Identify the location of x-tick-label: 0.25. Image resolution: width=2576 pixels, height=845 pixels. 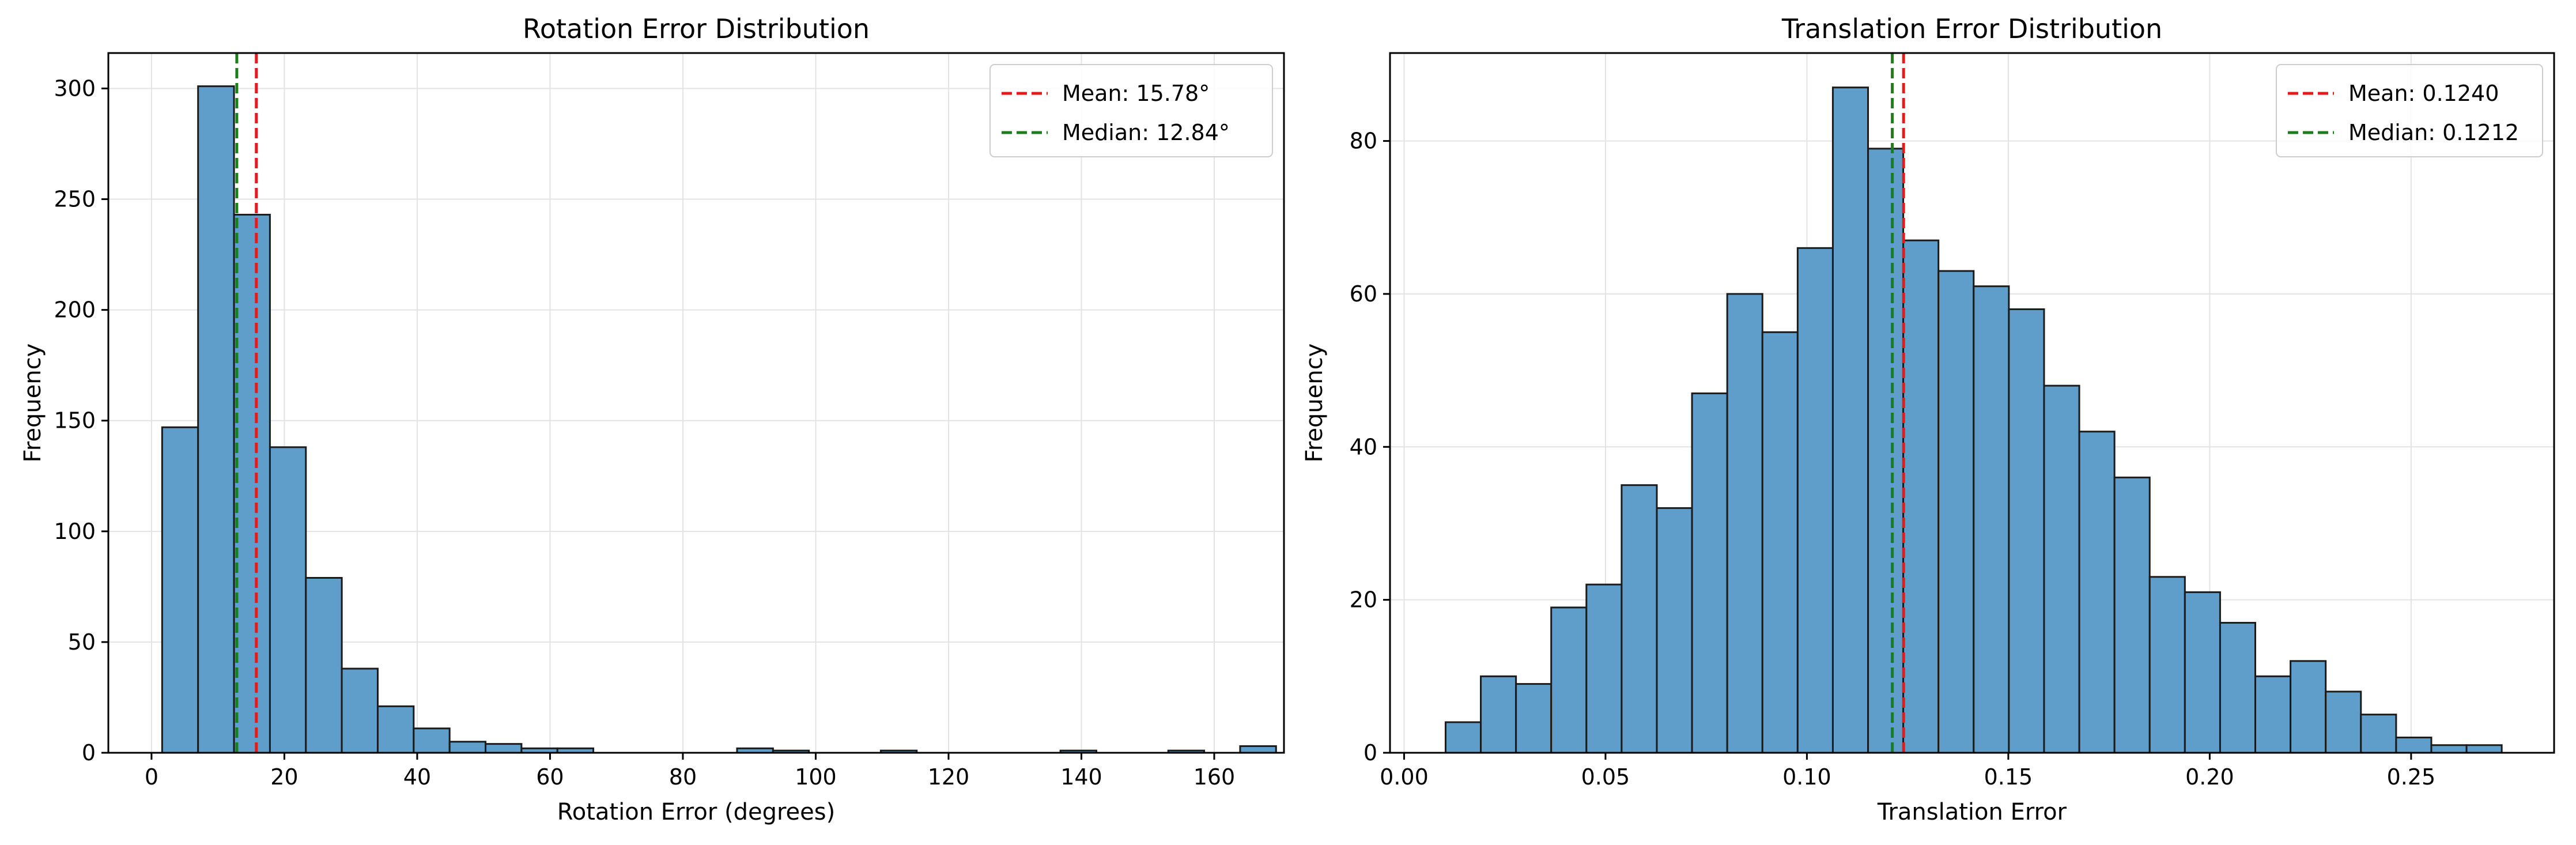
(2411, 777).